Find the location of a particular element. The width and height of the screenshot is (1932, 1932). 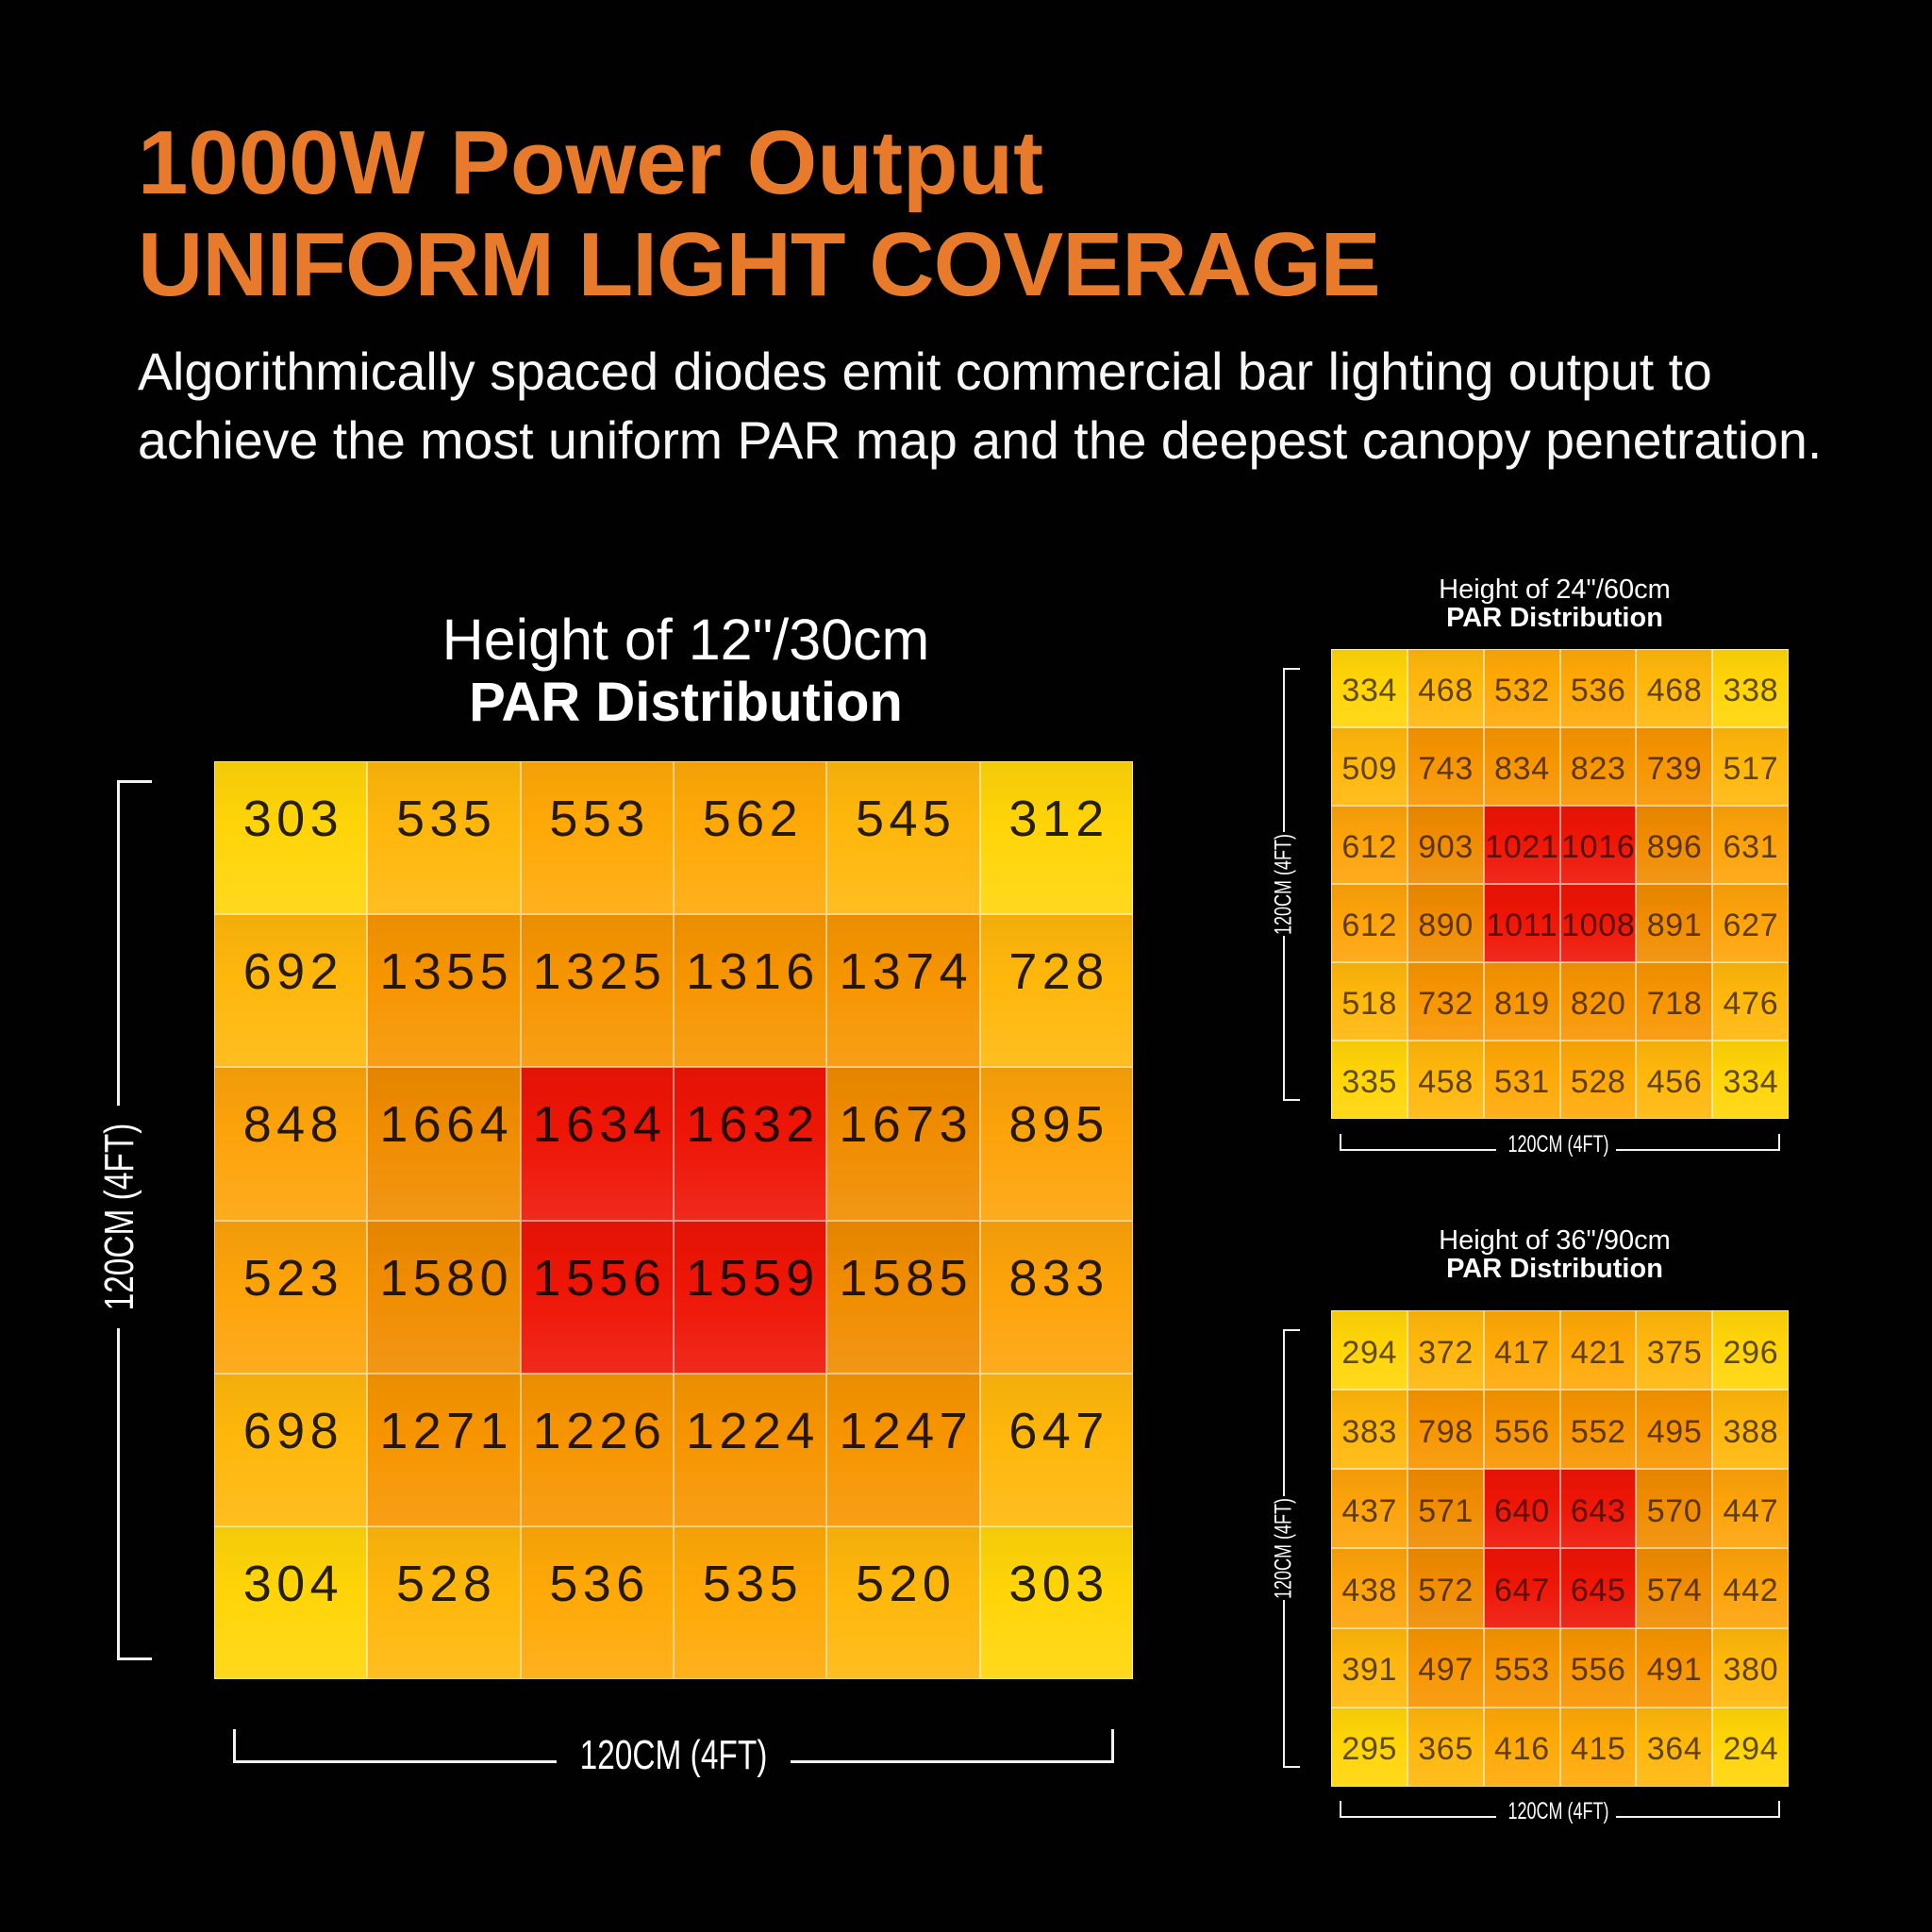

par-value: 834 is located at coordinates (1522, 769).